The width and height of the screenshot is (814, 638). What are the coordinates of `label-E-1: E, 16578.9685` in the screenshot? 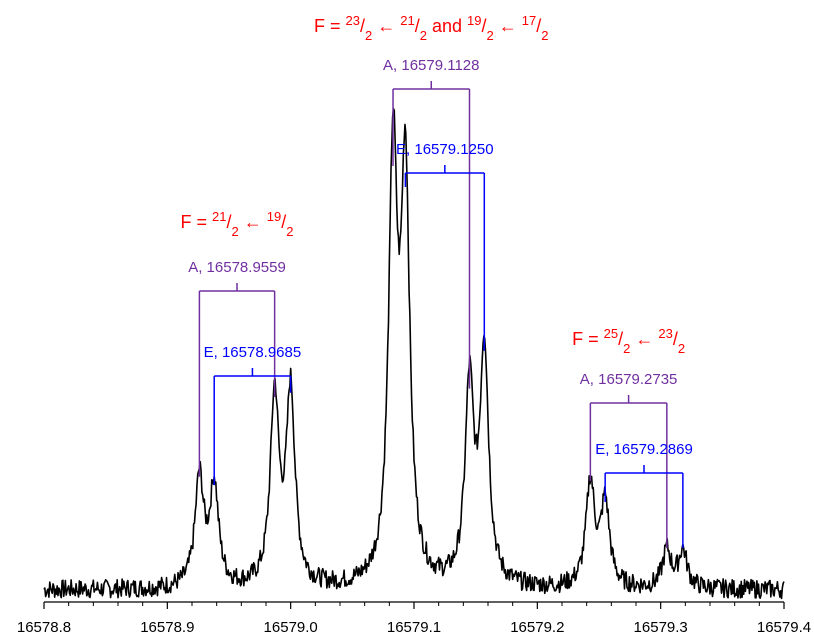 It's located at (253, 352).